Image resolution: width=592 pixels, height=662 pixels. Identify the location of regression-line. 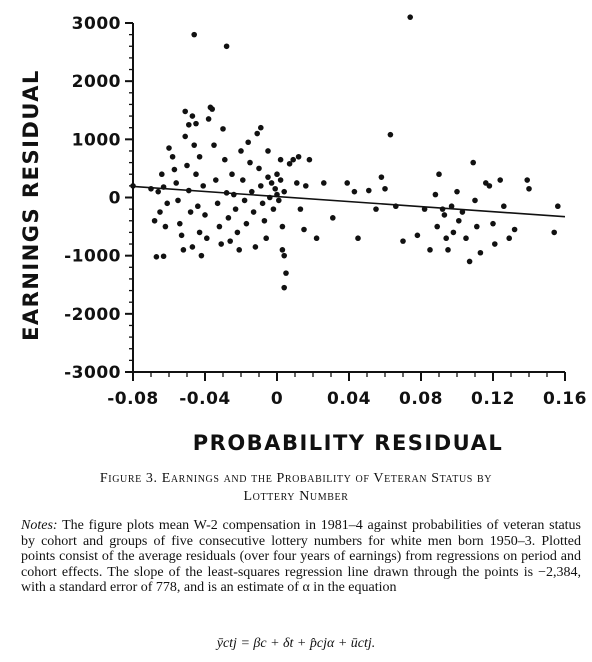
(349, 201).